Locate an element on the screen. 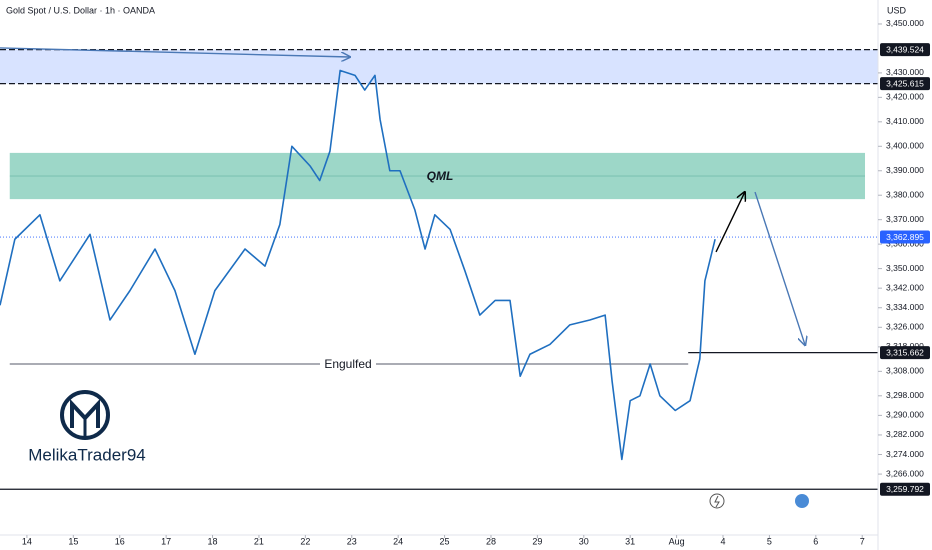 Image resolution: width=932 pixels, height=550 pixels. chart-title: Gold Spot / U.S. Dollar · 1h · OANDA is located at coordinates (80, 10).